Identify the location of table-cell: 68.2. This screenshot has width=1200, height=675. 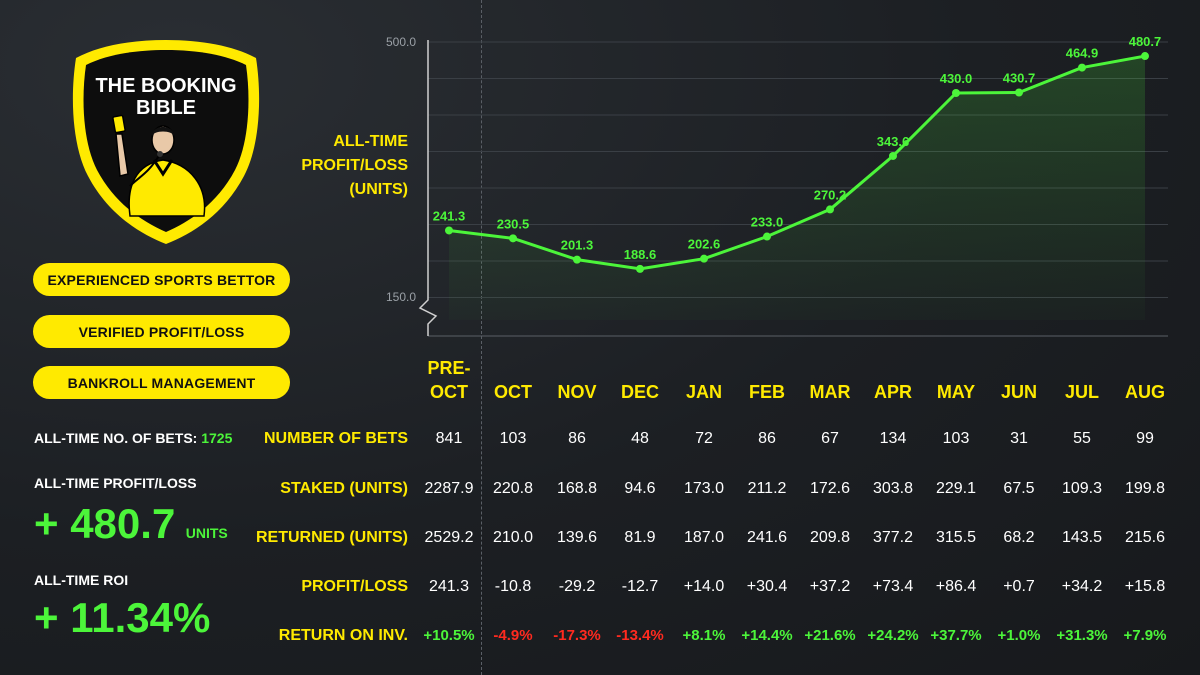
(1019, 537).